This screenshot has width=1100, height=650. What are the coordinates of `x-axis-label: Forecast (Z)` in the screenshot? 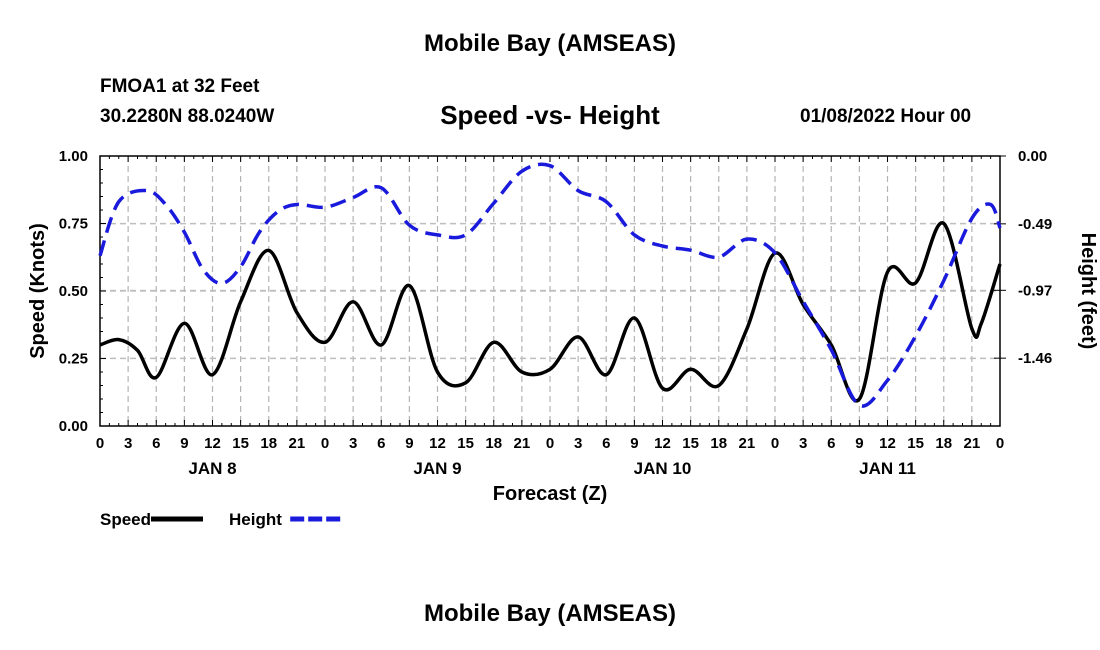 It's located at (550, 494).